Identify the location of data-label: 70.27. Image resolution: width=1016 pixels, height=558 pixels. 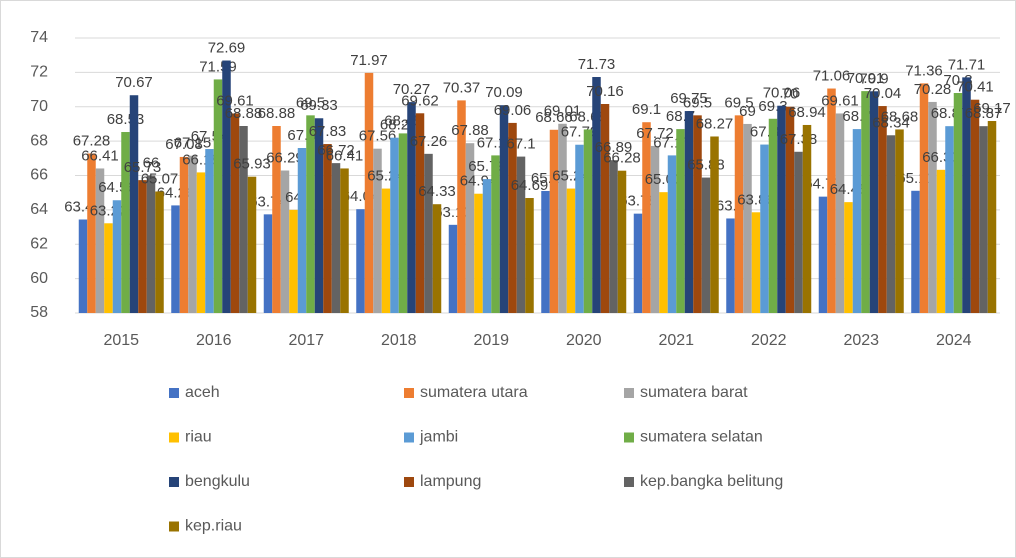
(412, 89).